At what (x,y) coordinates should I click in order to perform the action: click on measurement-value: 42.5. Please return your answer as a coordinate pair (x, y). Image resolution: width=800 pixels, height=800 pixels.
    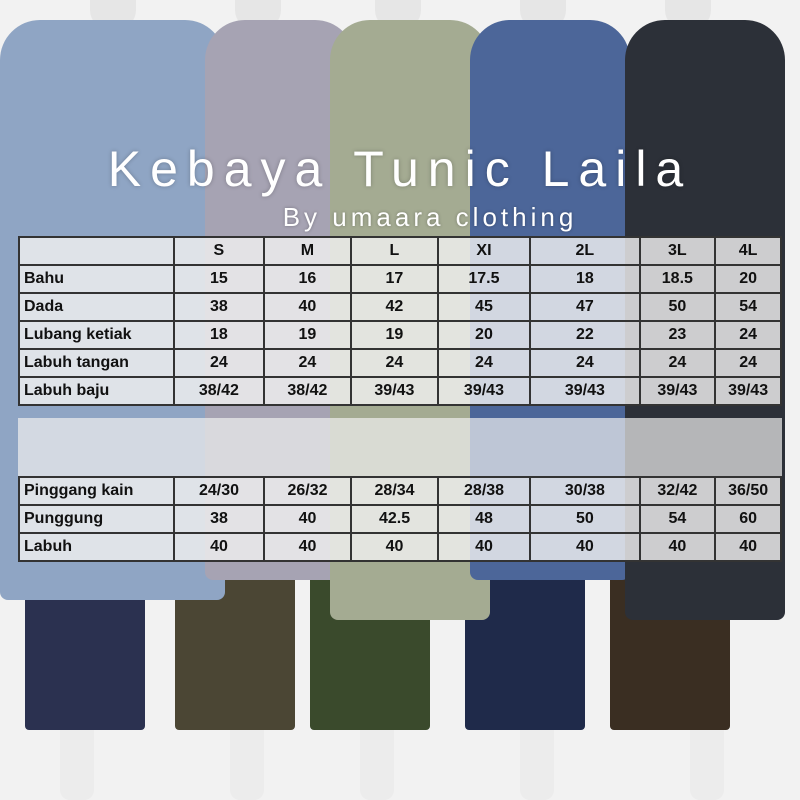
    Looking at the image, I should click on (394, 519).